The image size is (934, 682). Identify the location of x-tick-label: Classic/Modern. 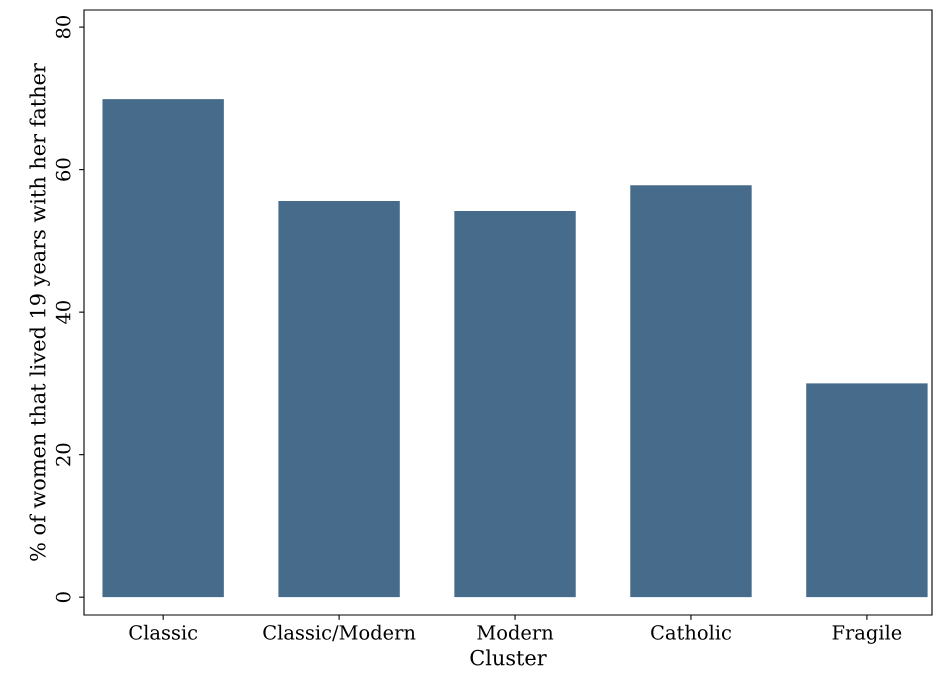
(339, 633).